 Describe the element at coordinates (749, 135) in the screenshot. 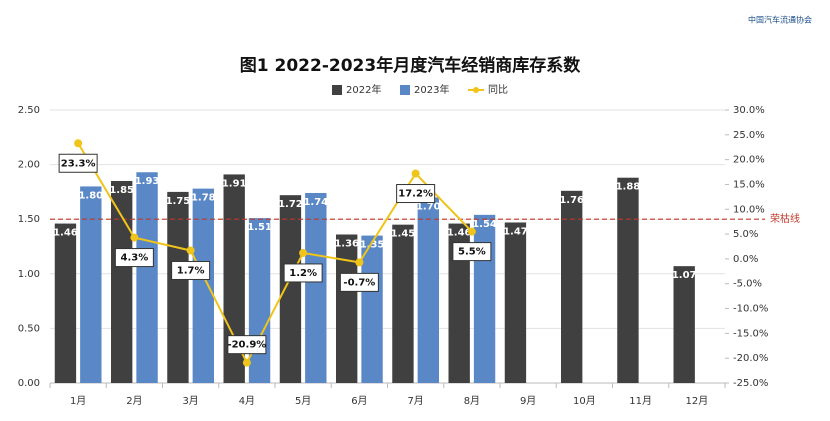

I see `y2-tick-label: 25.0%` at that location.